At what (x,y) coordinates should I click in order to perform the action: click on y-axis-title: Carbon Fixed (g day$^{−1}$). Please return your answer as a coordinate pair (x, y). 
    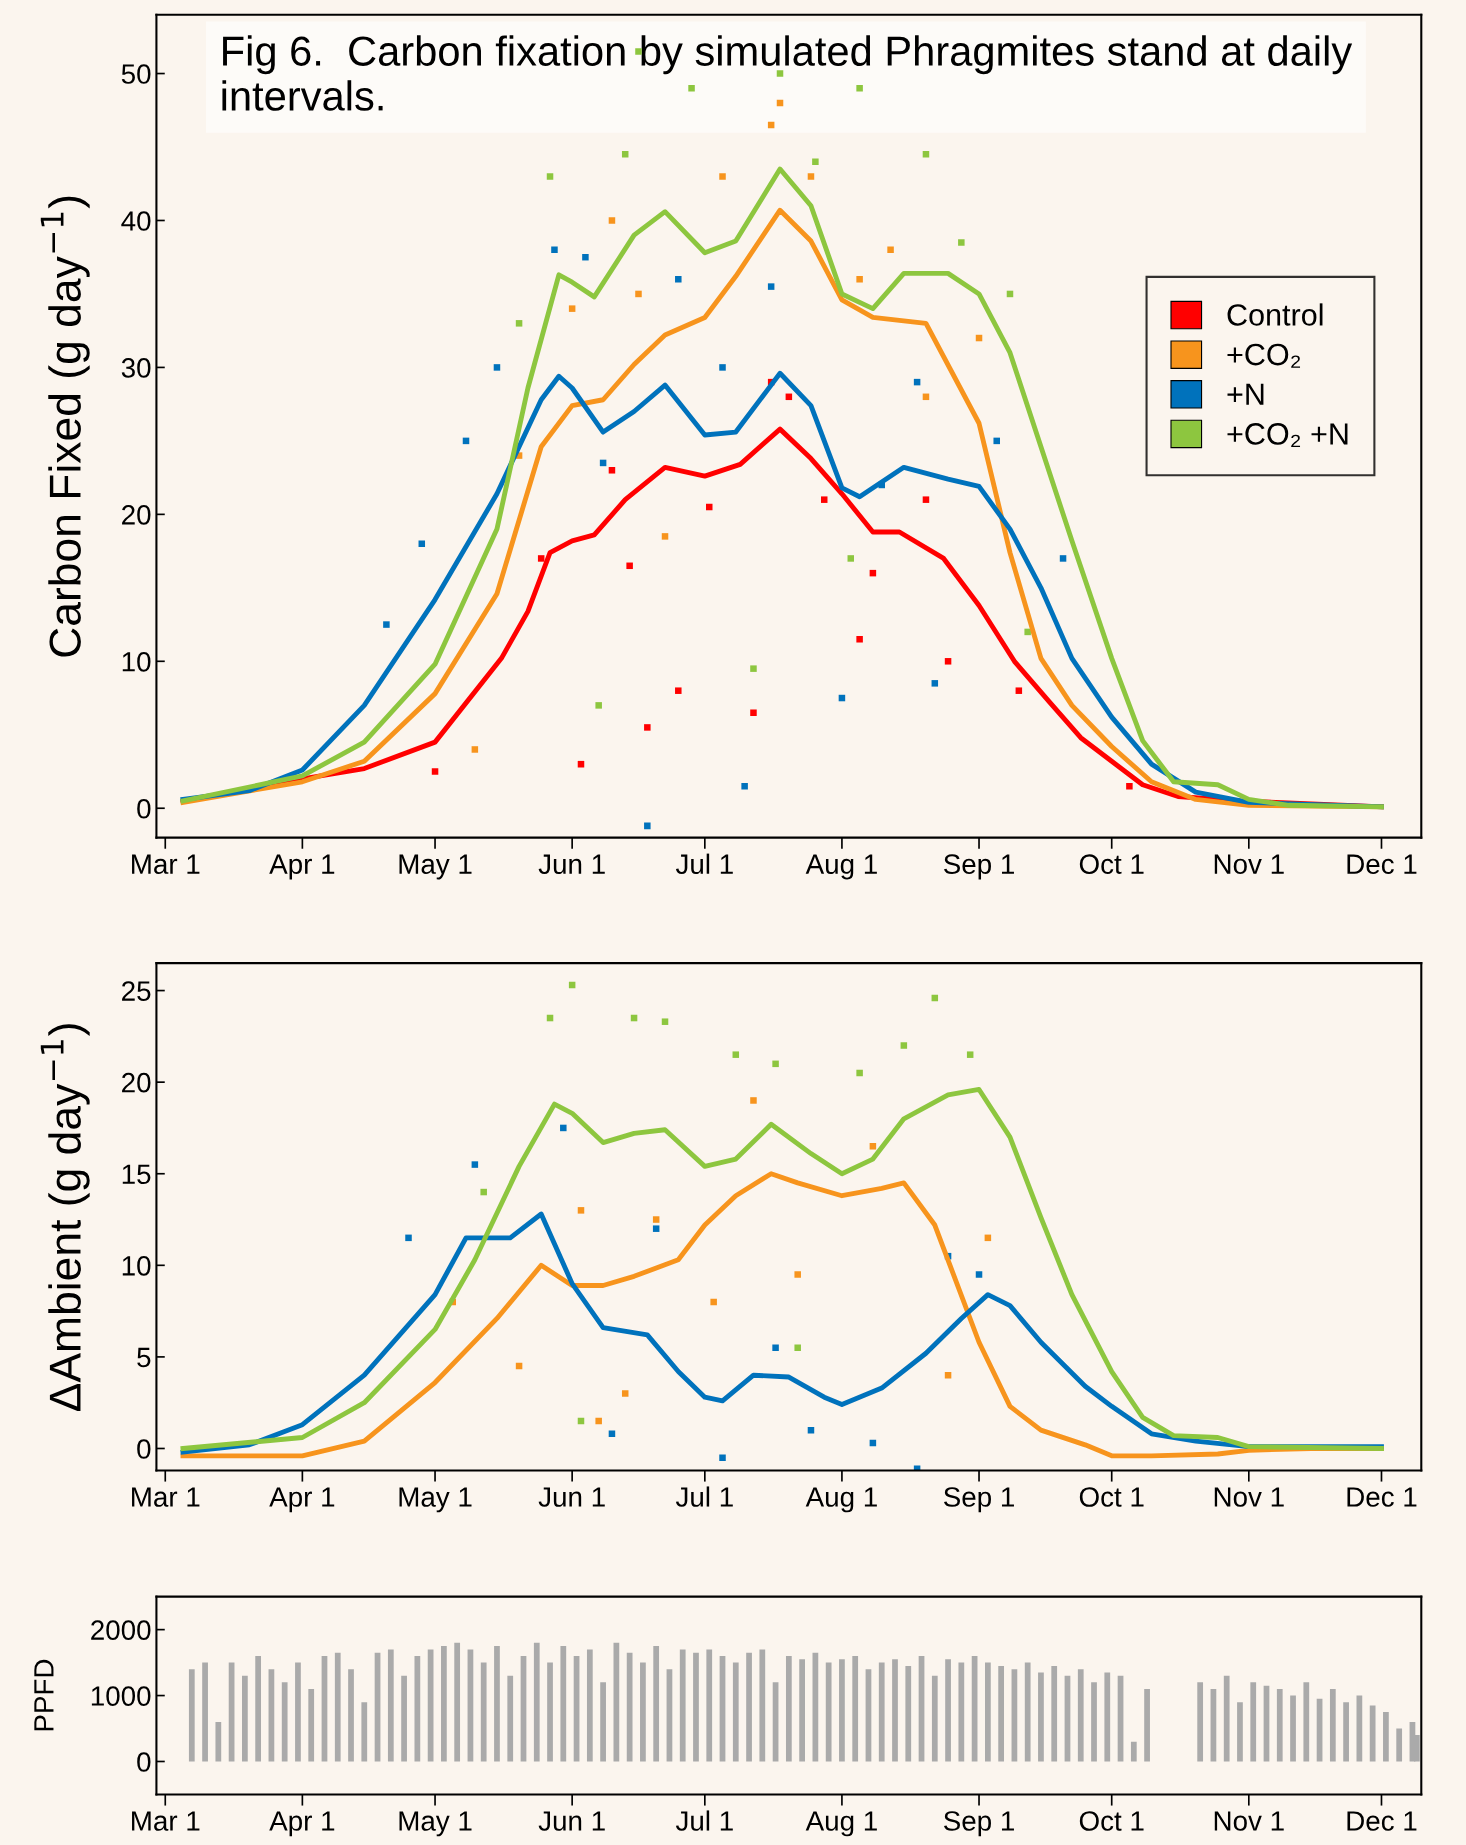
    Looking at the image, I should click on (65, 426).